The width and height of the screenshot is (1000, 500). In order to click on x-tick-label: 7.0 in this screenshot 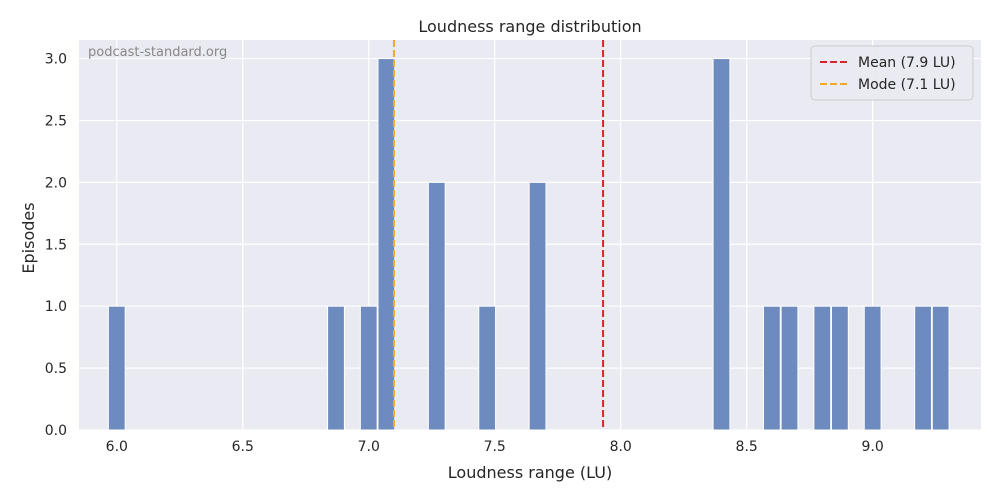, I will do `click(369, 447)`.